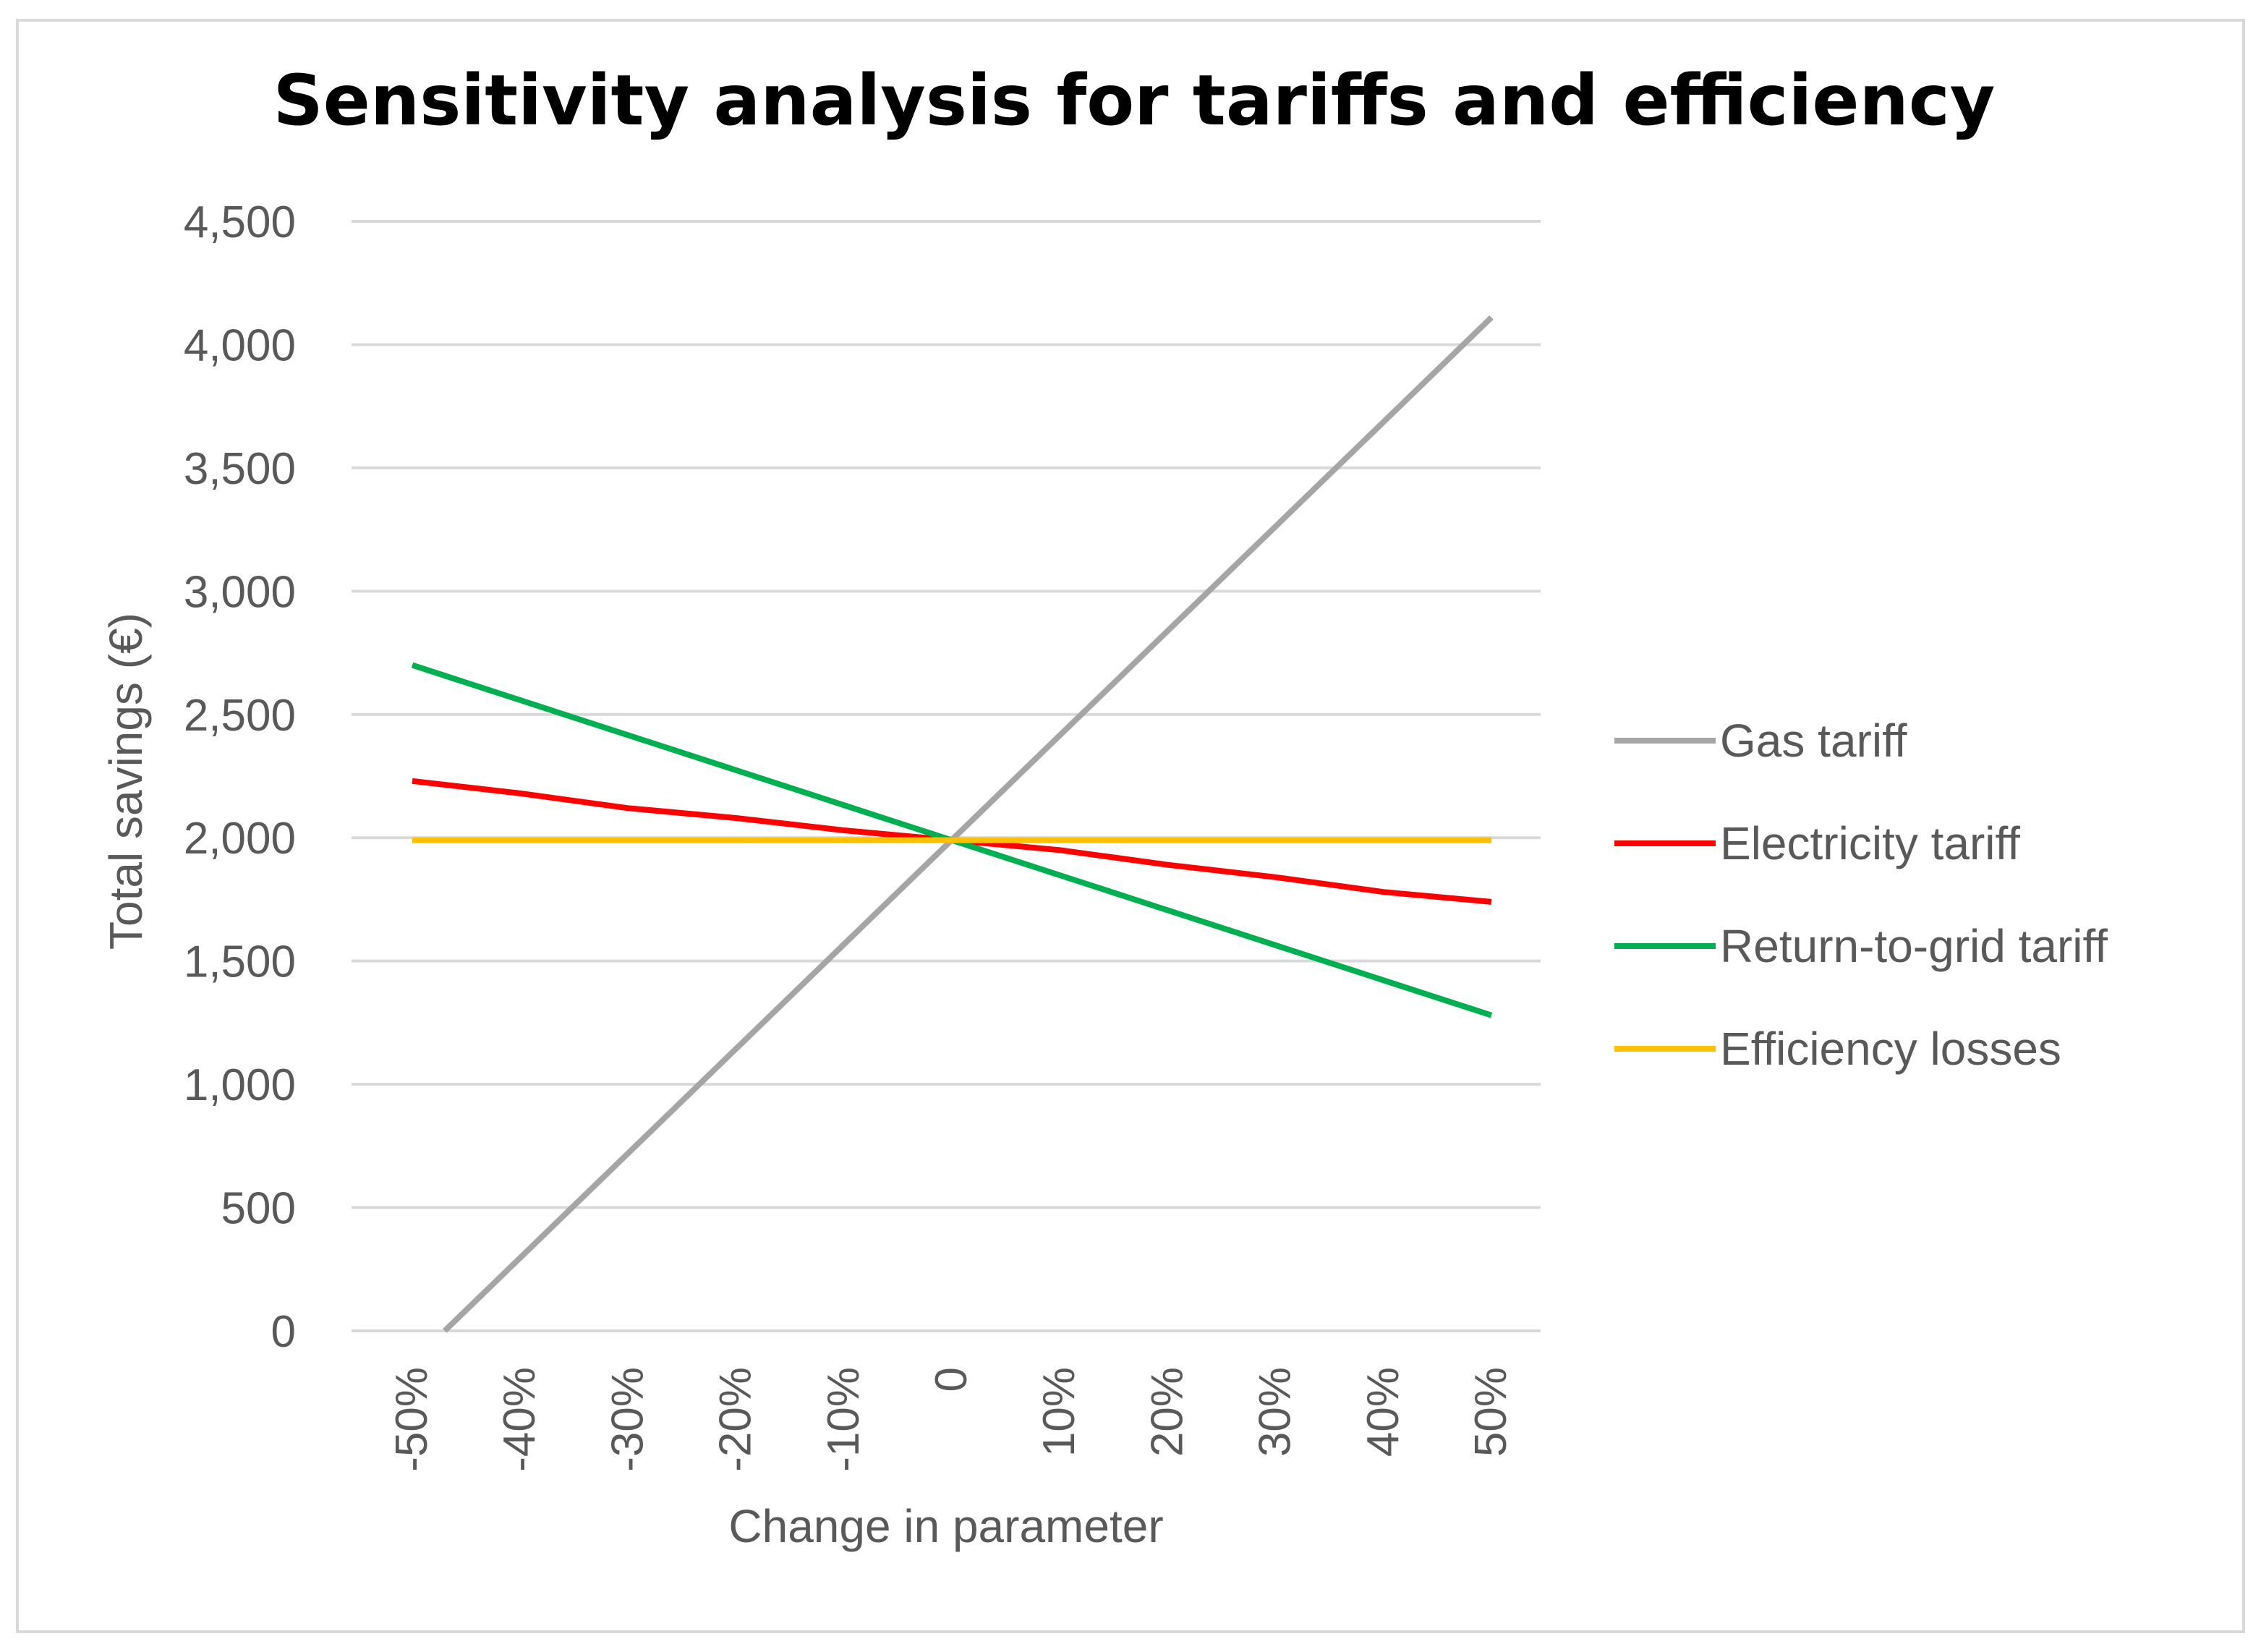  Describe the element at coordinates (1890, 1049) in the screenshot. I see `legend-label-efficiency-losses: Efficiency losses` at that location.